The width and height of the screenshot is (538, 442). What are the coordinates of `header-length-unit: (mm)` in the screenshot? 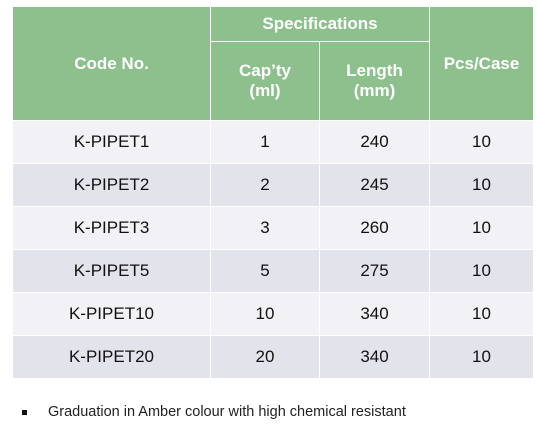 It's located at (374, 90).